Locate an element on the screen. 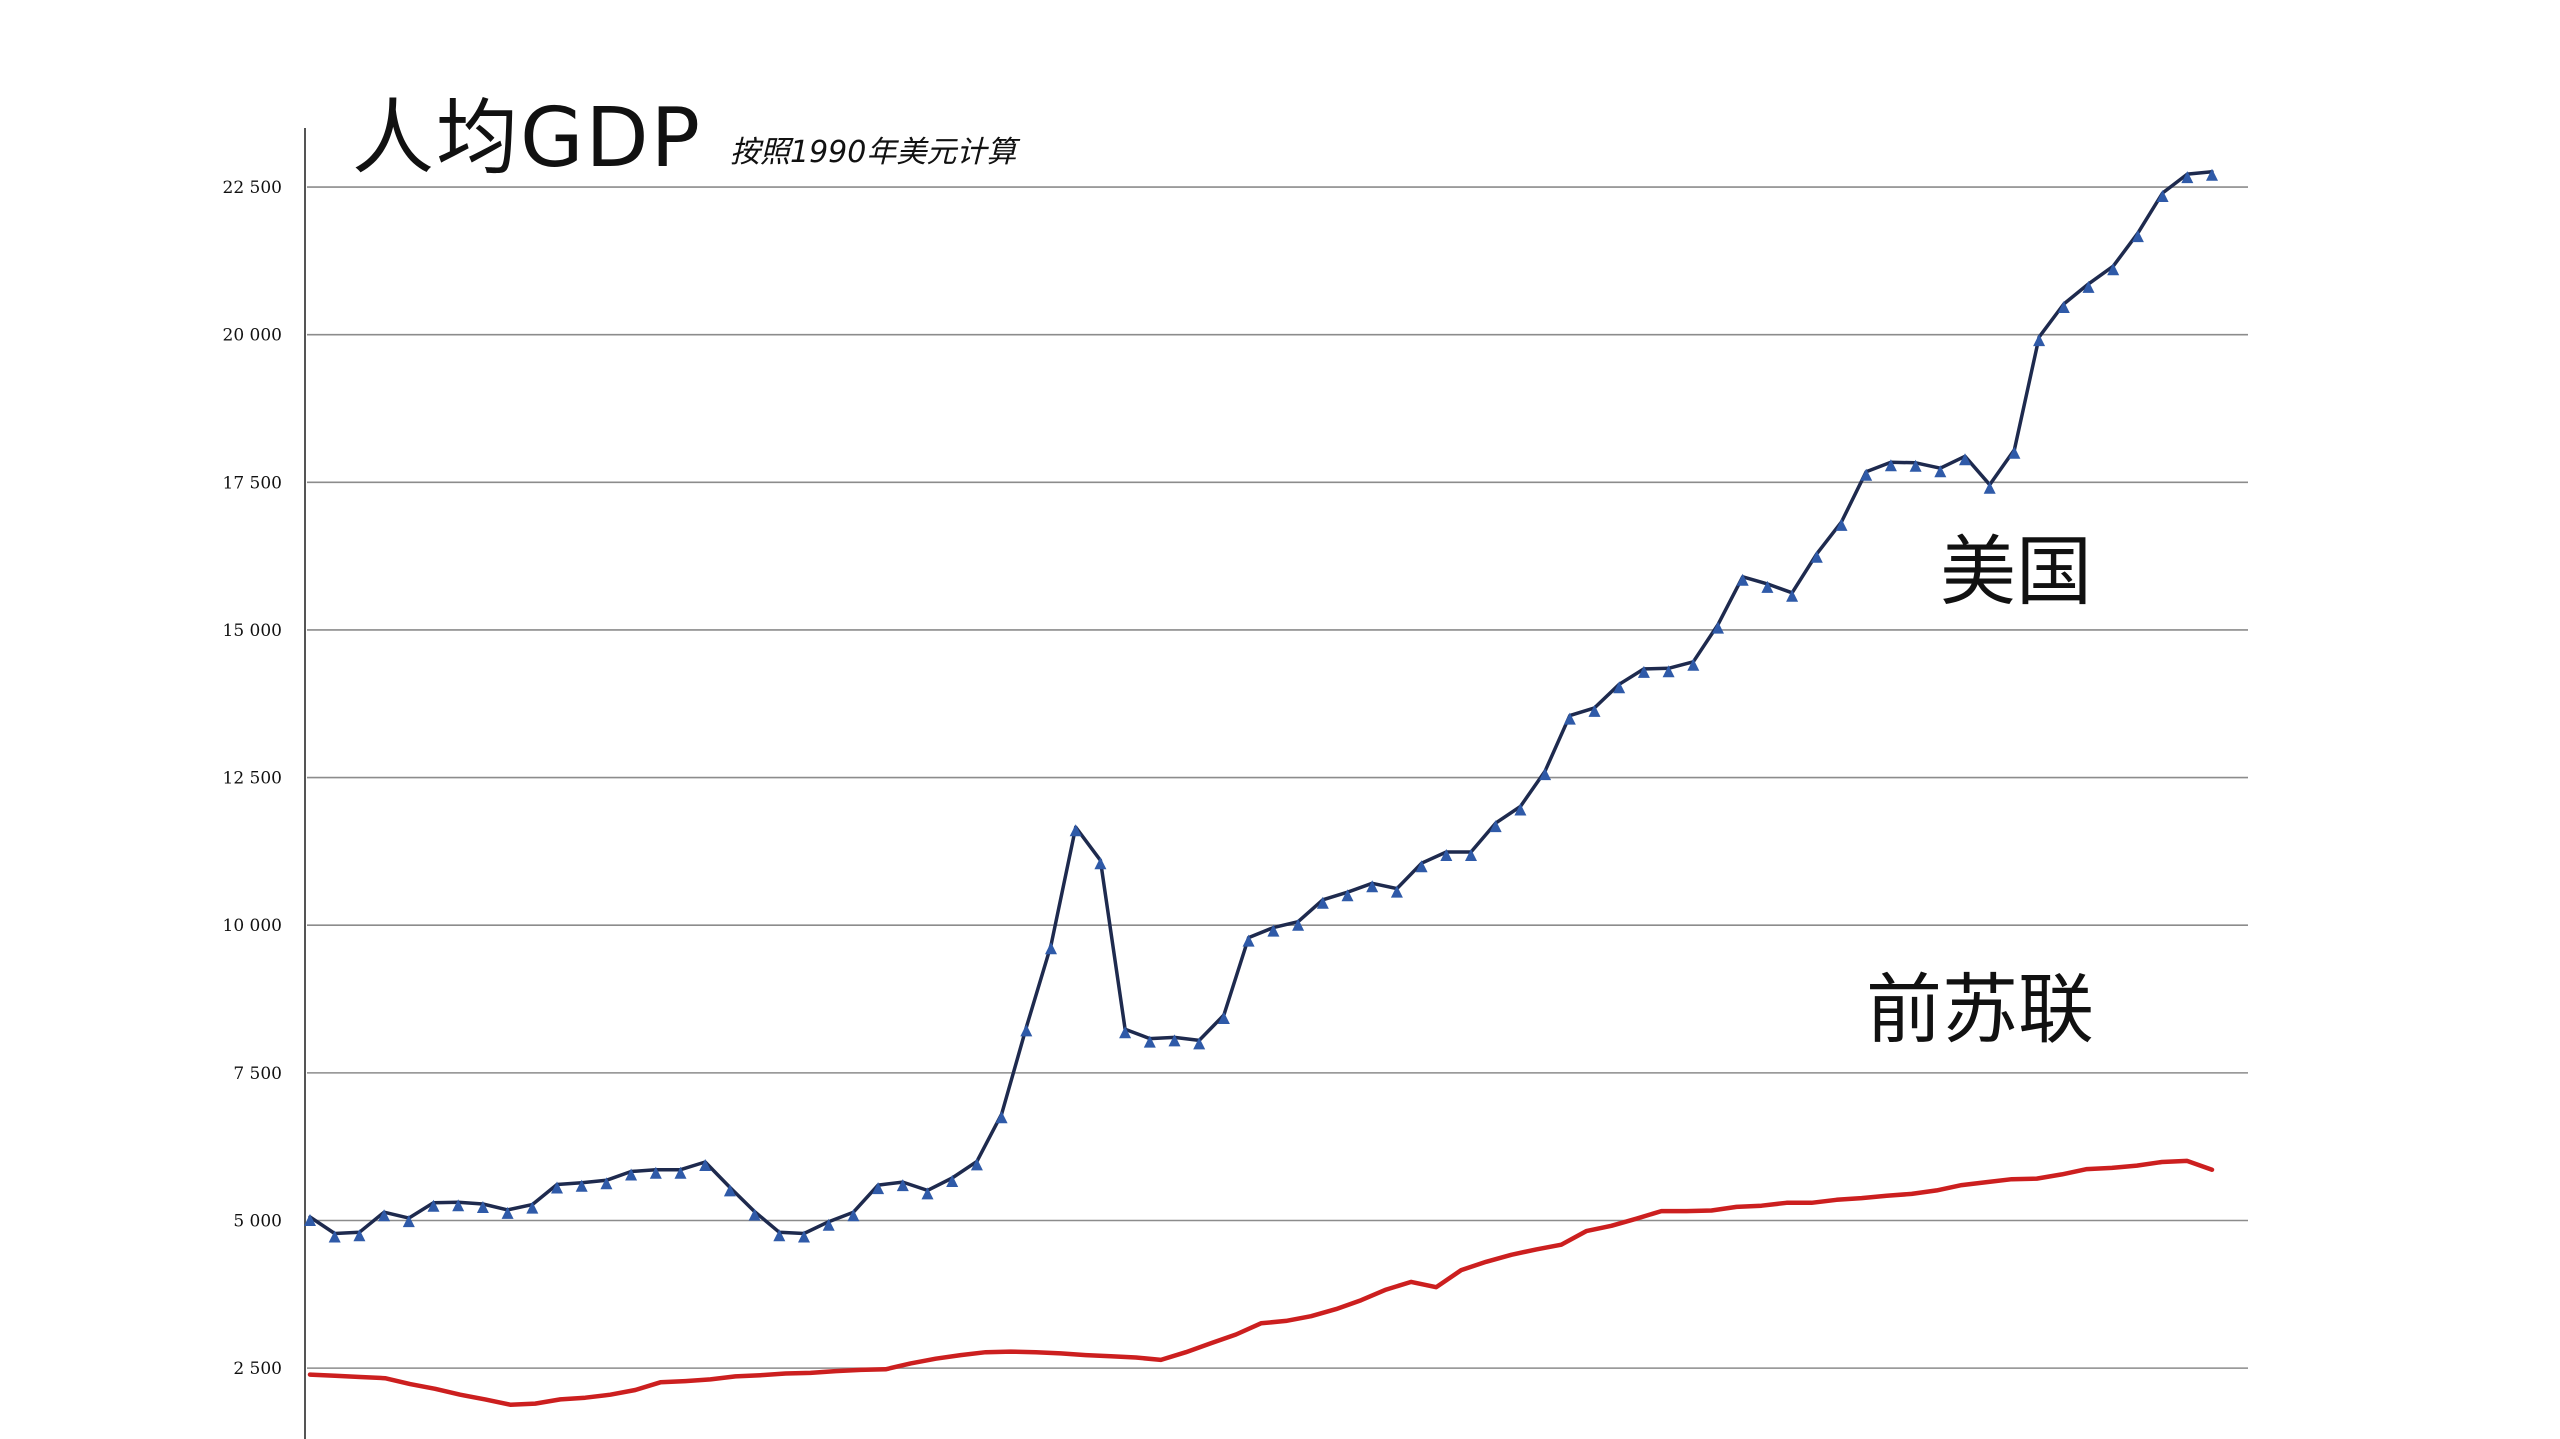 This screenshot has height=1439, width=2560. y-tick-label: 15 000 is located at coordinates (252, 631).